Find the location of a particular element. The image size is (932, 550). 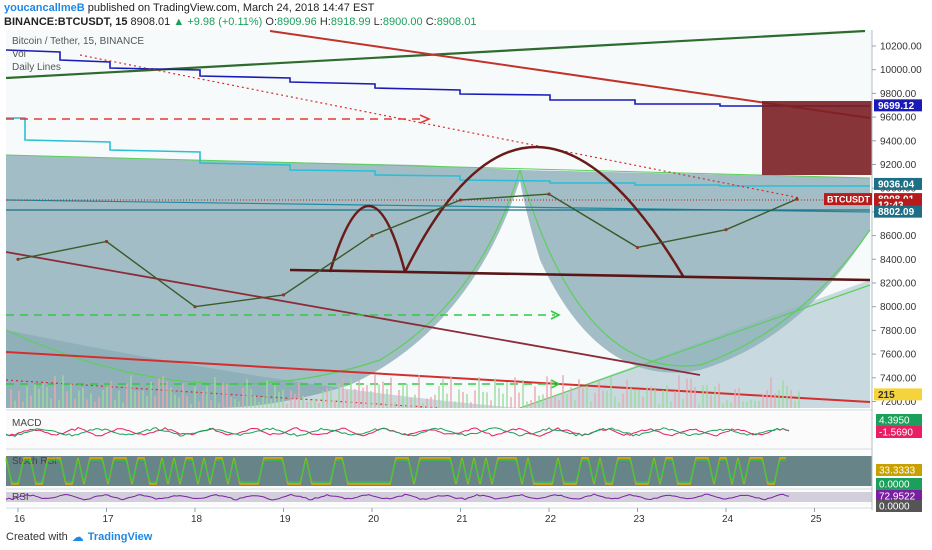

x-tick-label: 19 is located at coordinates (286, 519).